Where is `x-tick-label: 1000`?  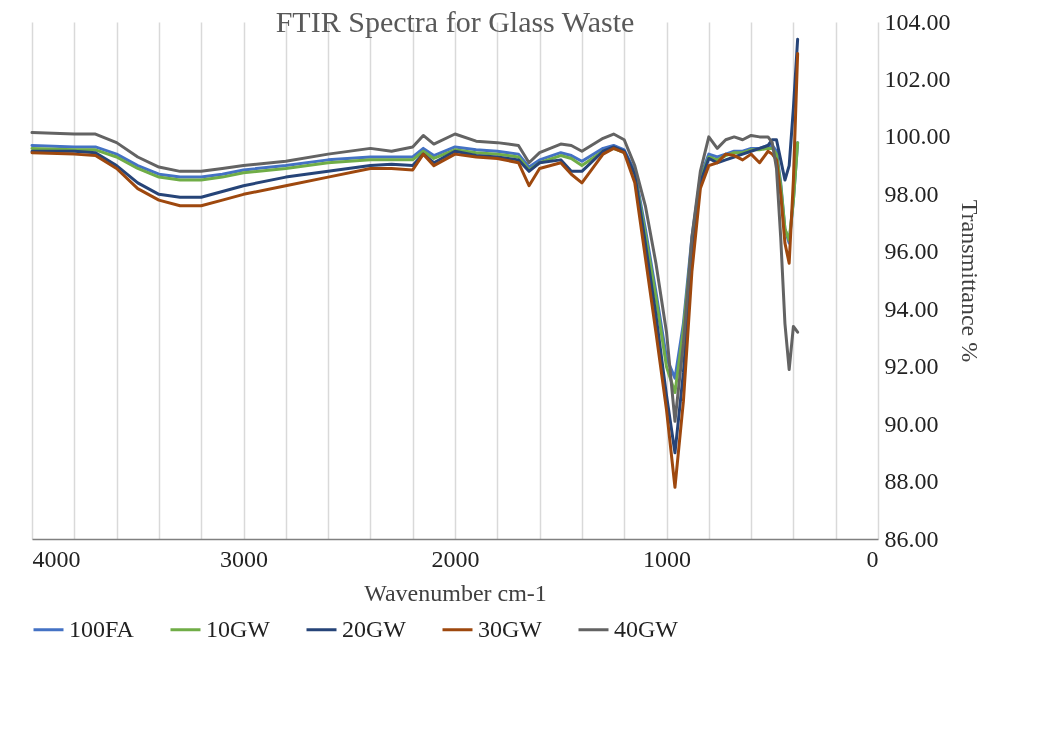 x-tick-label: 1000 is located at coordinates (667, 558).